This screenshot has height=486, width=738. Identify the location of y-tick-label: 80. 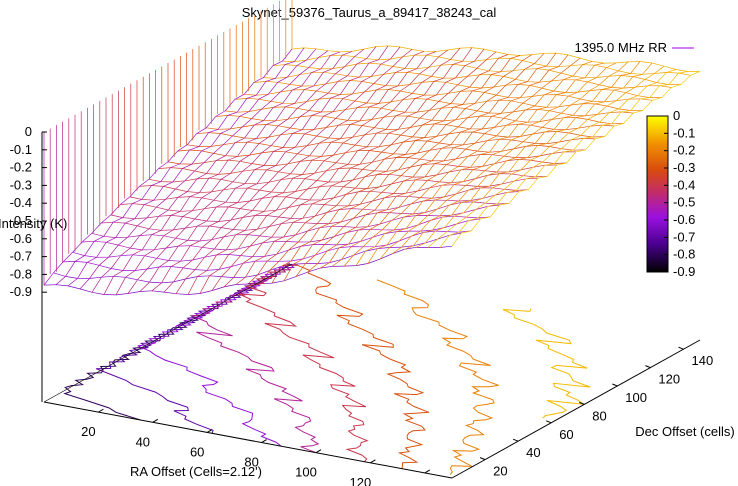
(599, 415).